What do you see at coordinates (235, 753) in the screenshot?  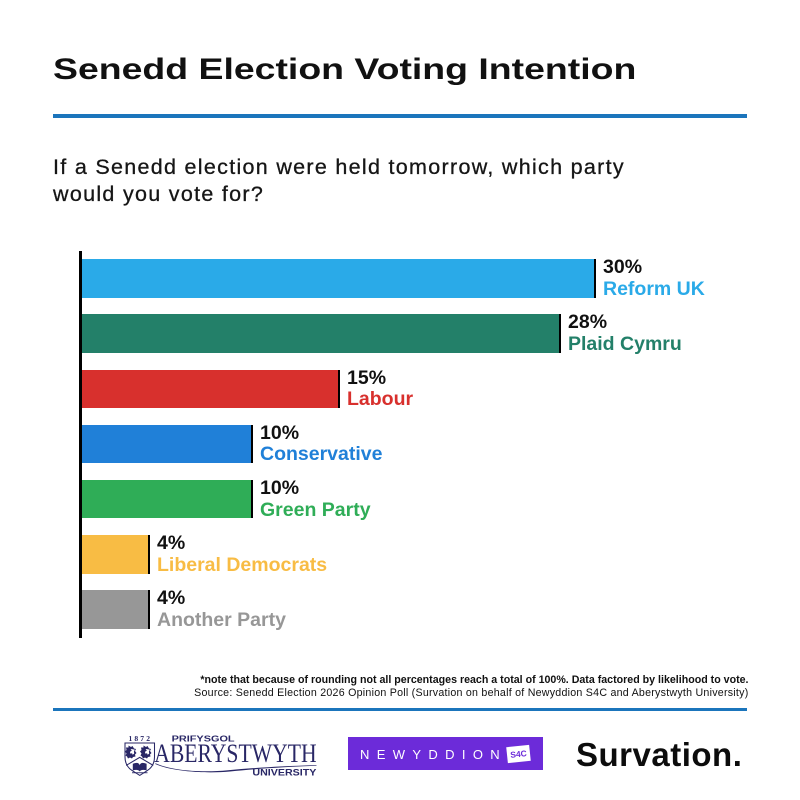 I see `svg-text: ABERYSTWYTH` at bounding box center [235, 753].